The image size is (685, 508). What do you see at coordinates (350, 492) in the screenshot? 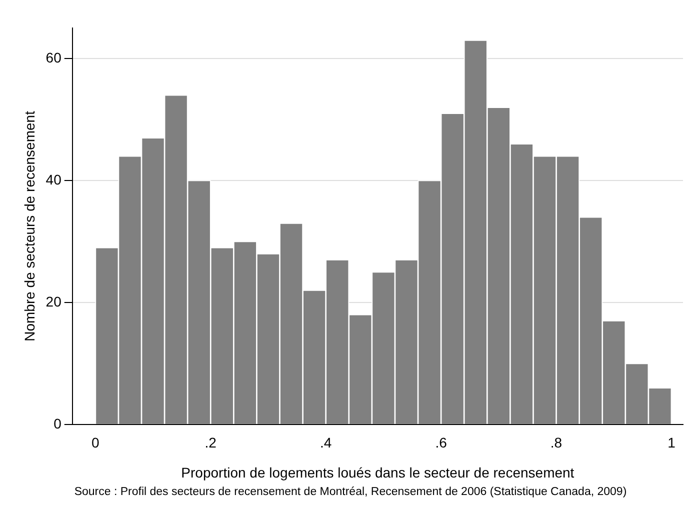
I see `source-note: Source : Profil des secteurs de recensement de Montréal, Recensement de 2006 (Statistique Canada, 2009)` at bounding box center [350, 492].